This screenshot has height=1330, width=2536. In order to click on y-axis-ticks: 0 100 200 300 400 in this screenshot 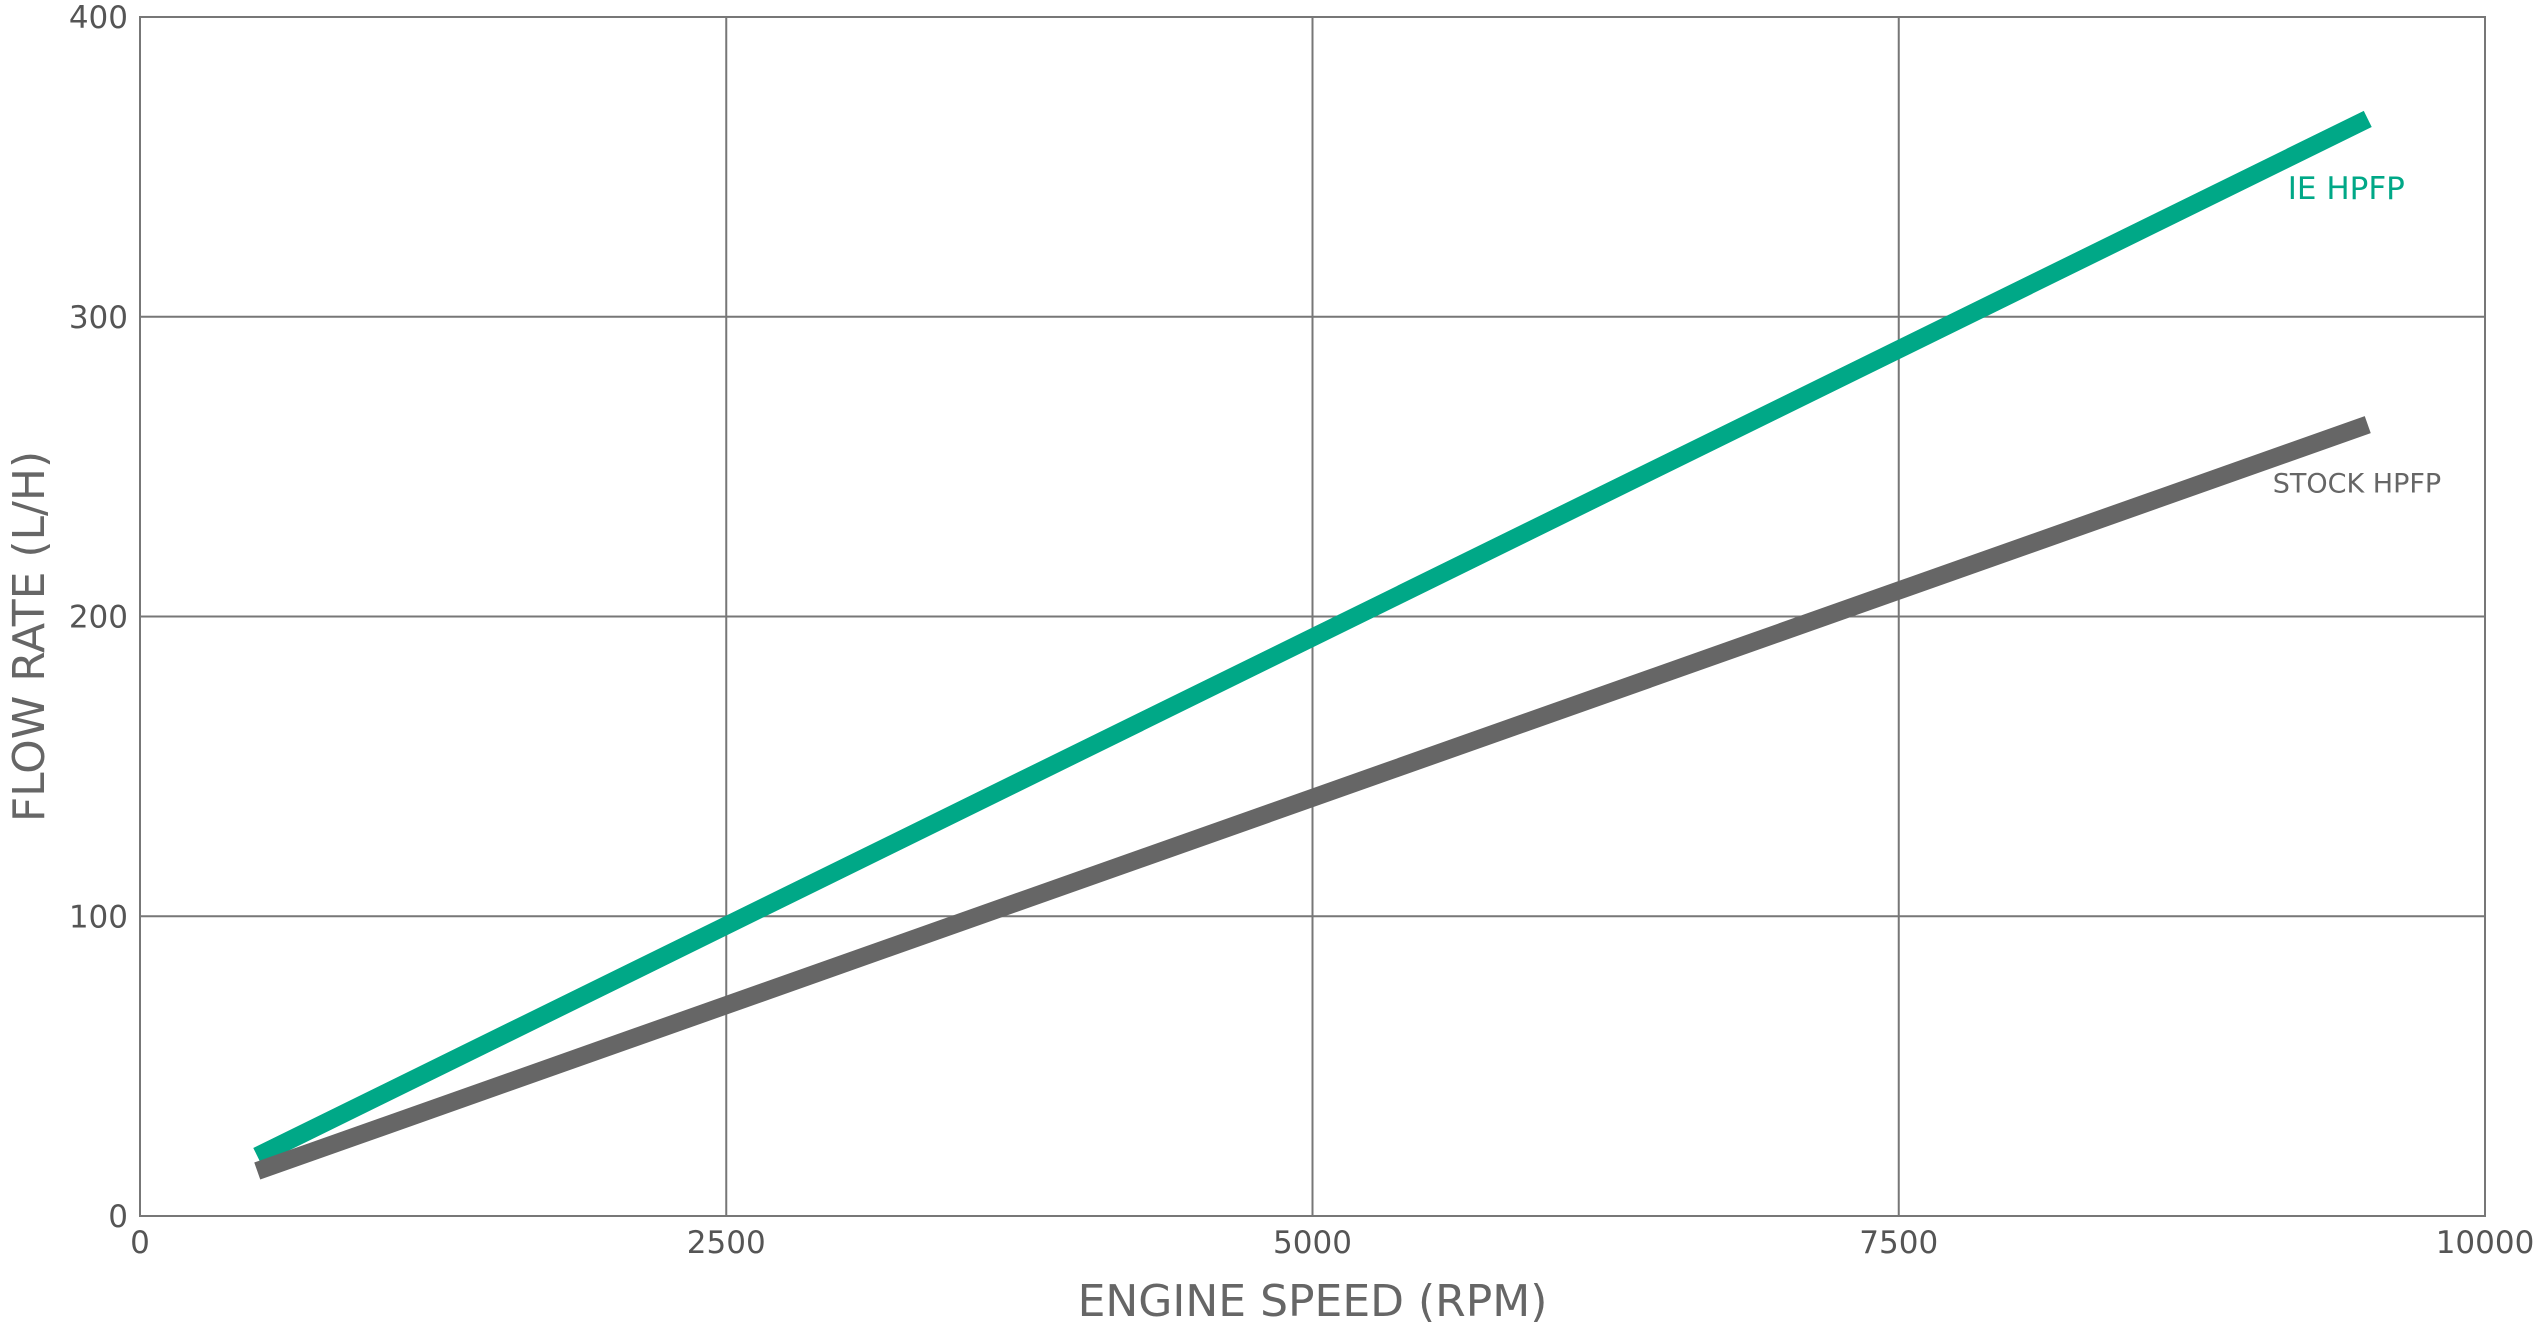, I will do `click(98, 617)`.